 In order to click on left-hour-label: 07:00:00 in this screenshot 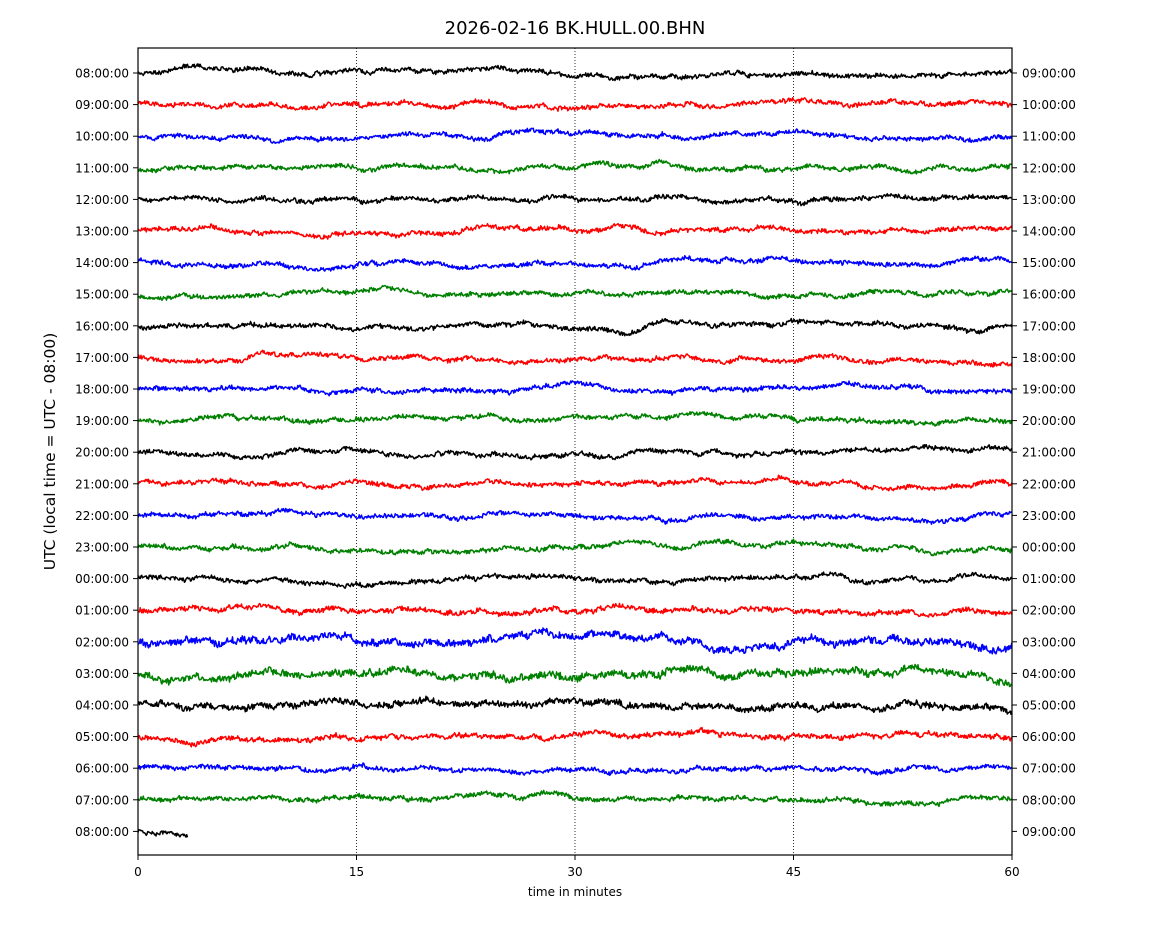, I will do `click(102, 800)`.